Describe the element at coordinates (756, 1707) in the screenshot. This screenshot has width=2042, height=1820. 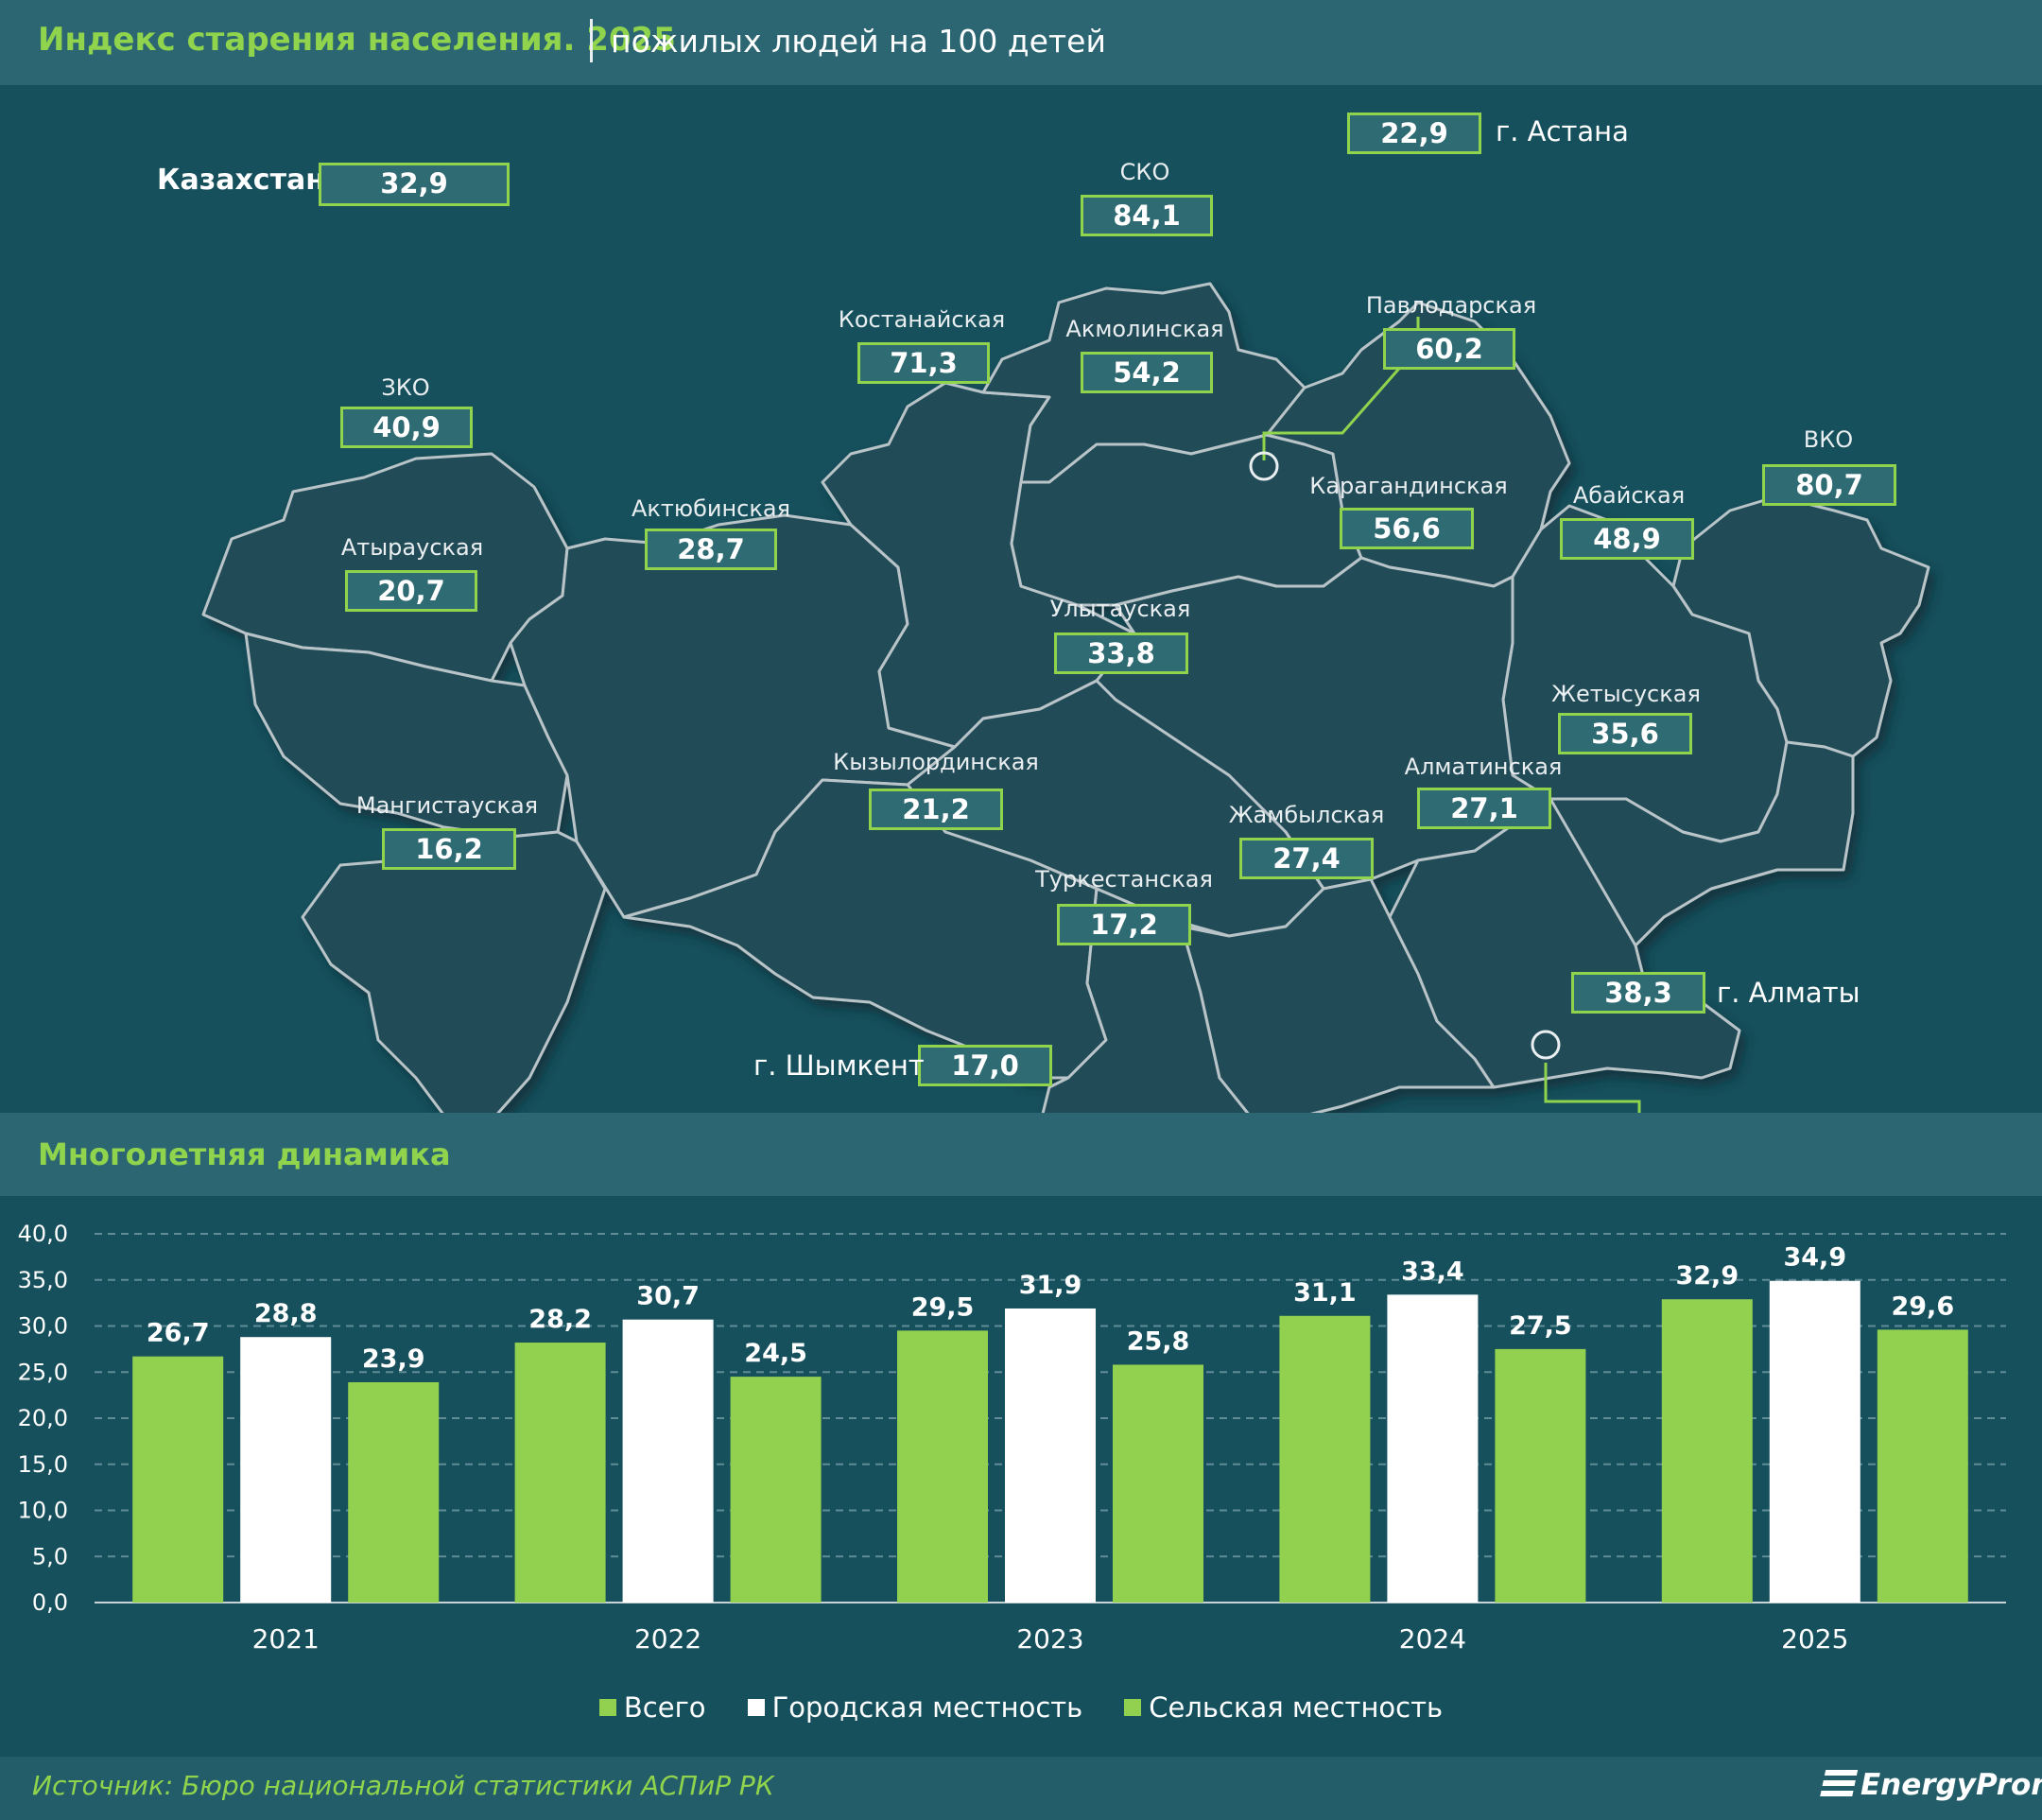
I see `legend-swatch-urban` at that location.